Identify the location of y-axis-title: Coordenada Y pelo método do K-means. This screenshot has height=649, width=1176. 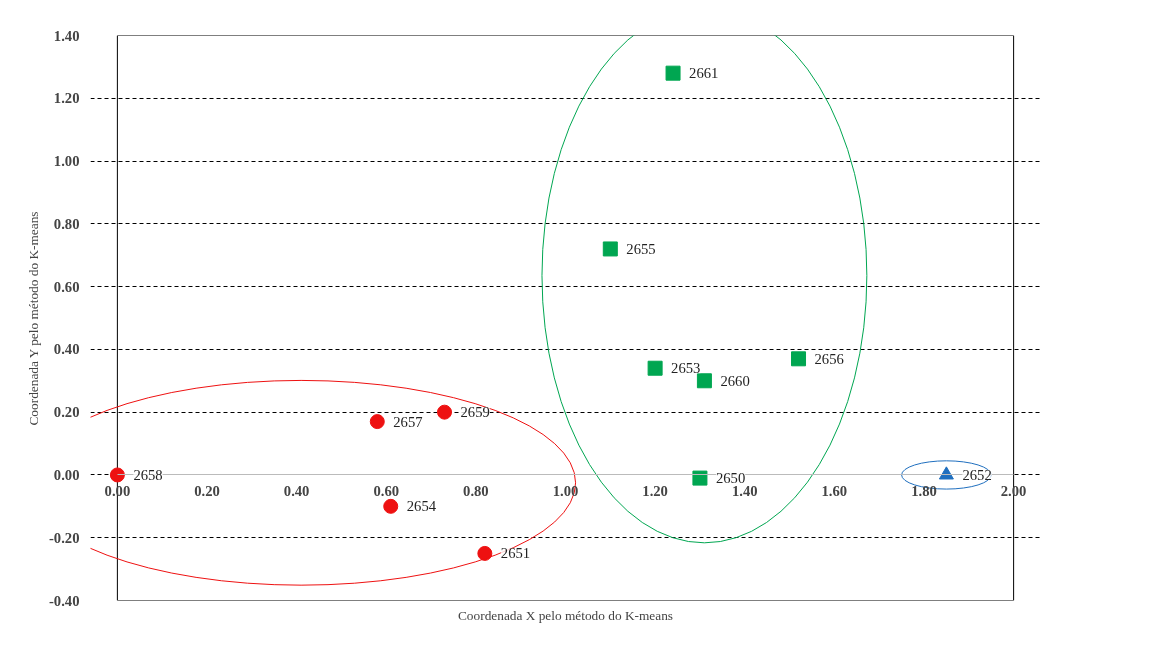
(33, 318).